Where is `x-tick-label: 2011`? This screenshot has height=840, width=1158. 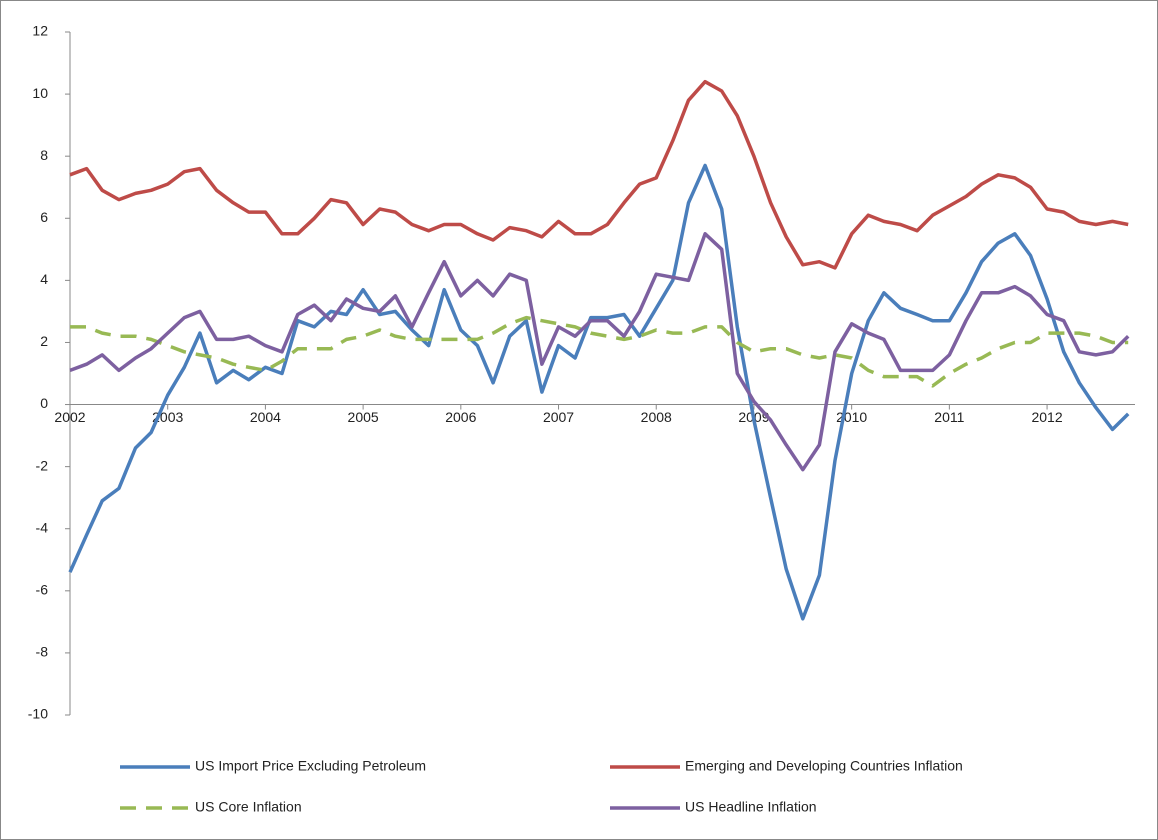
x-tick-label: 2011 is located at coordinates (949, 417).